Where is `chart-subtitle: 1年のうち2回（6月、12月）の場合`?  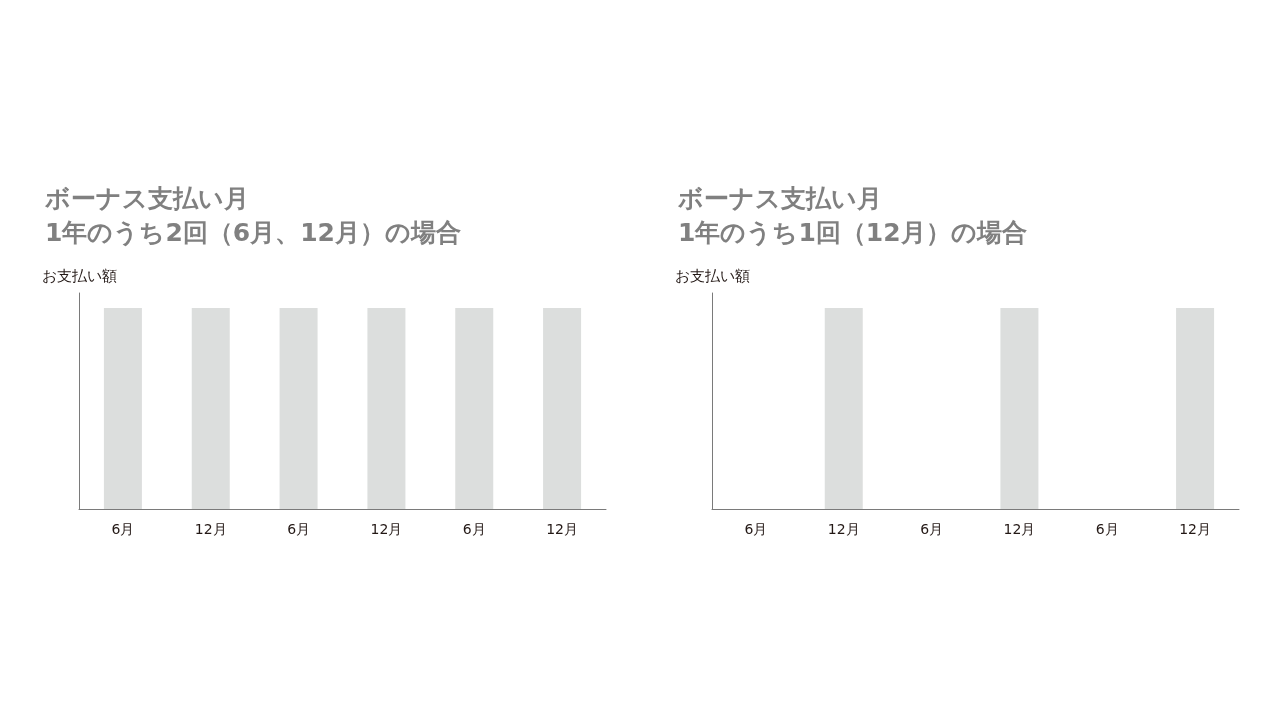 chart-subtitle: 1年のうち2回（6月、12月）の場合 is located at coordinates (253, 232).